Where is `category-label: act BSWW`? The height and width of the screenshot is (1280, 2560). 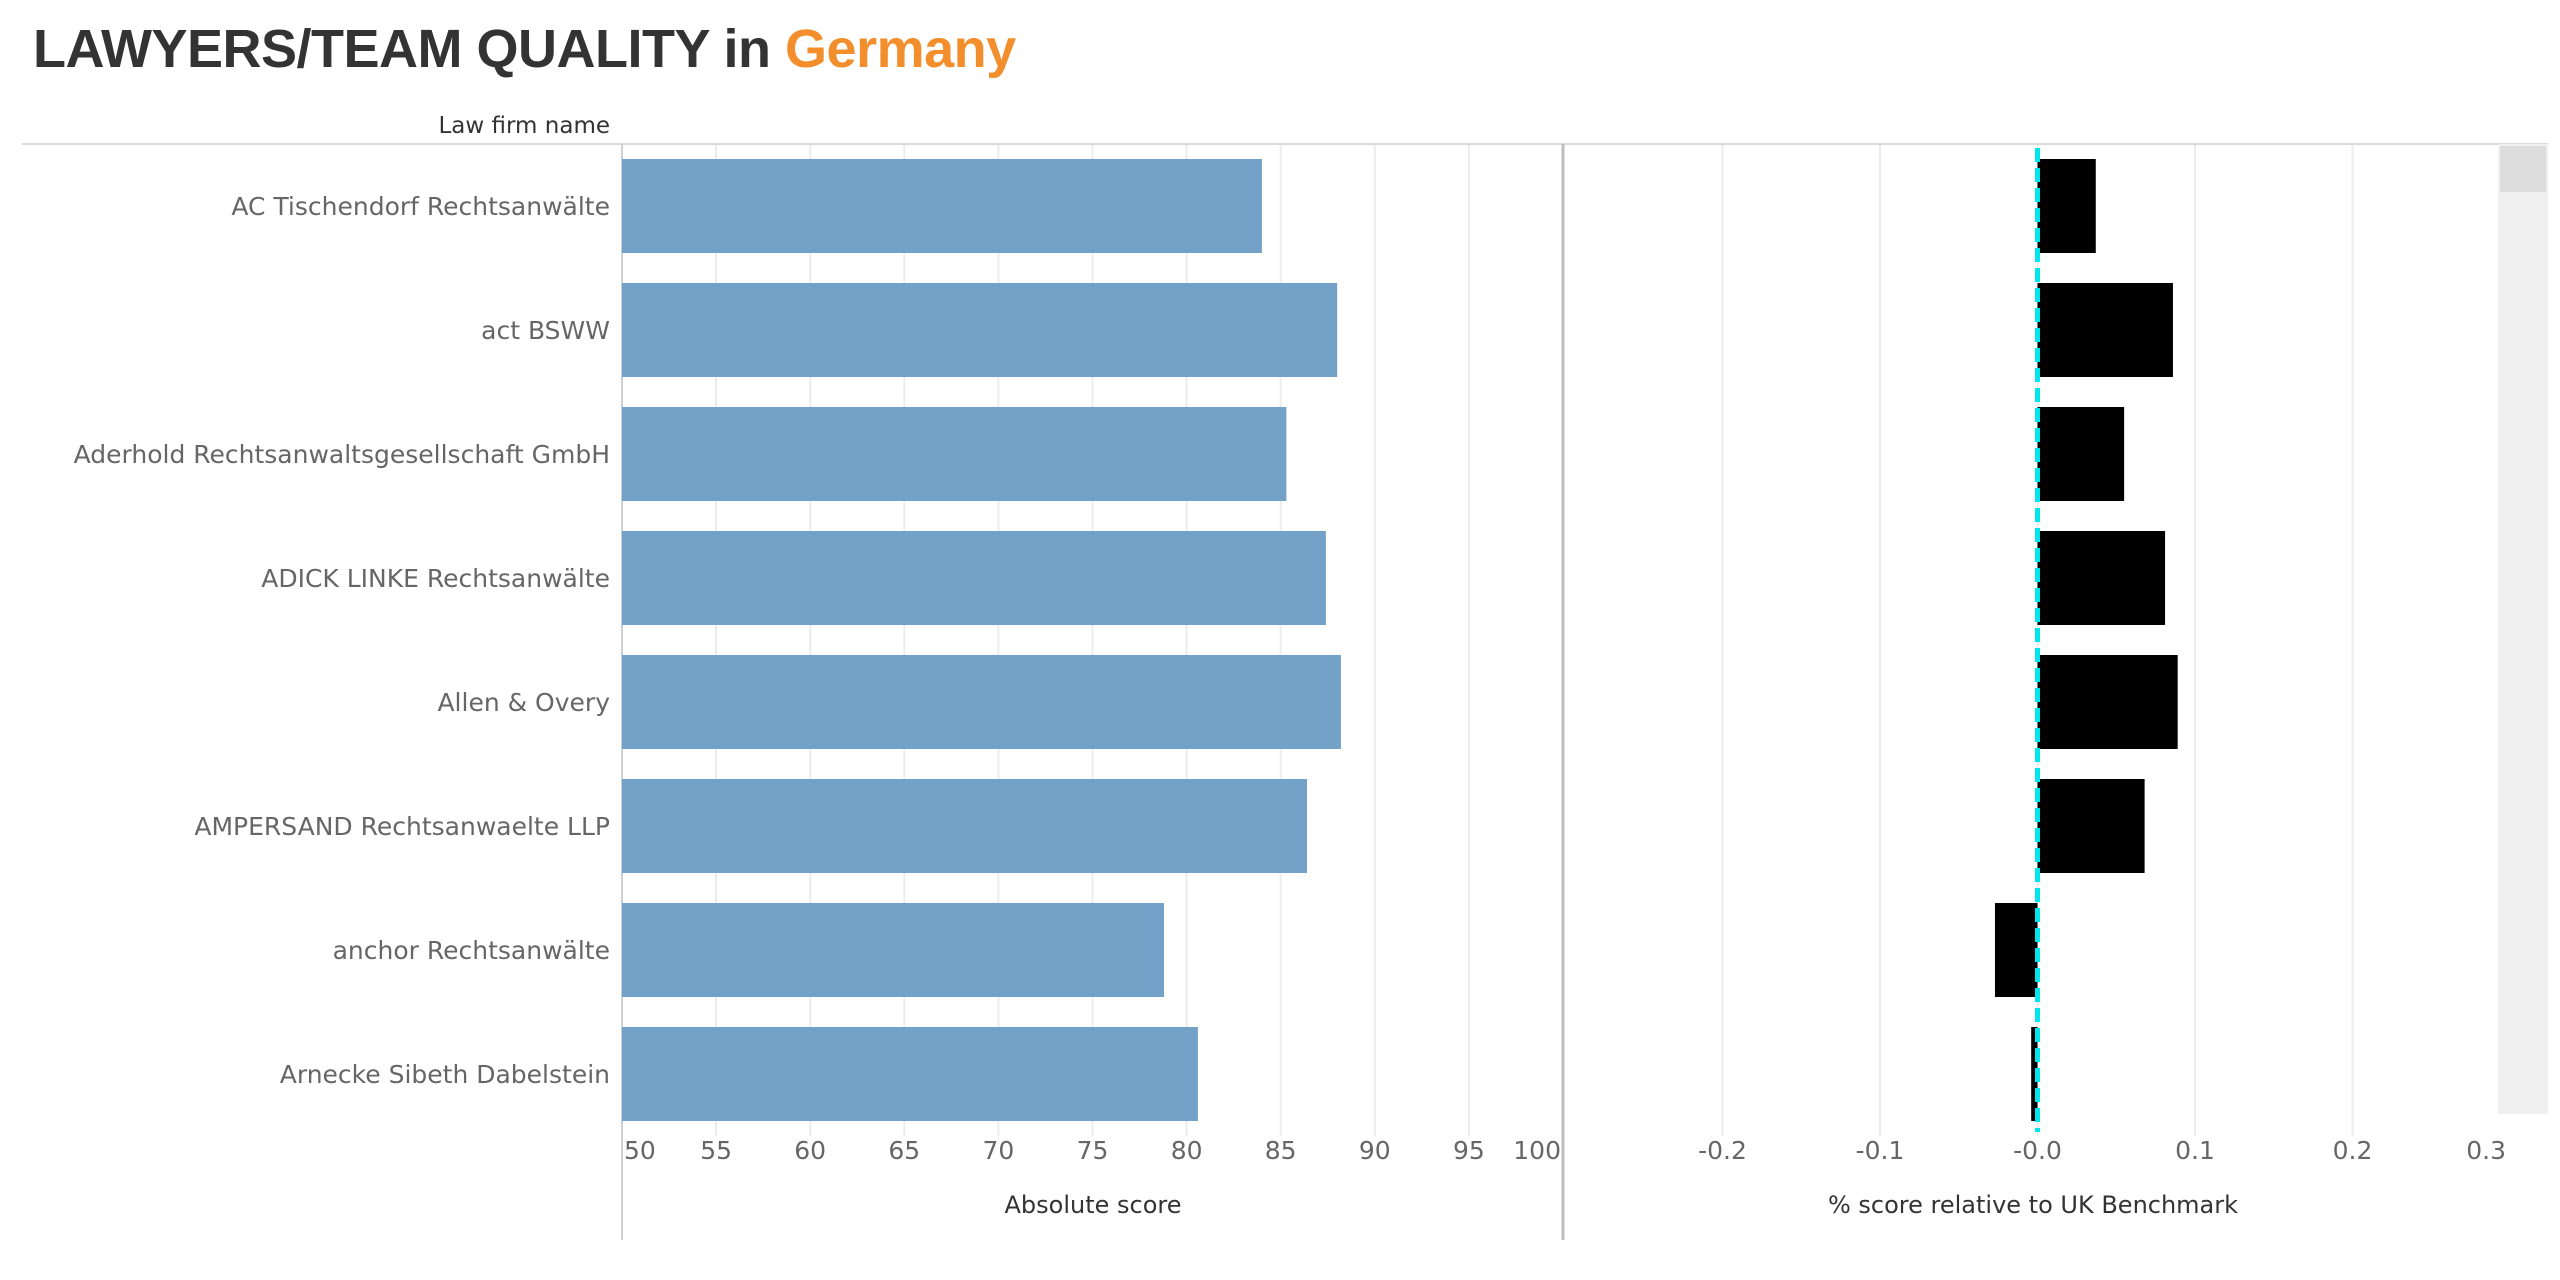
category-label: act BSWW is located at coordinates (545, 330).